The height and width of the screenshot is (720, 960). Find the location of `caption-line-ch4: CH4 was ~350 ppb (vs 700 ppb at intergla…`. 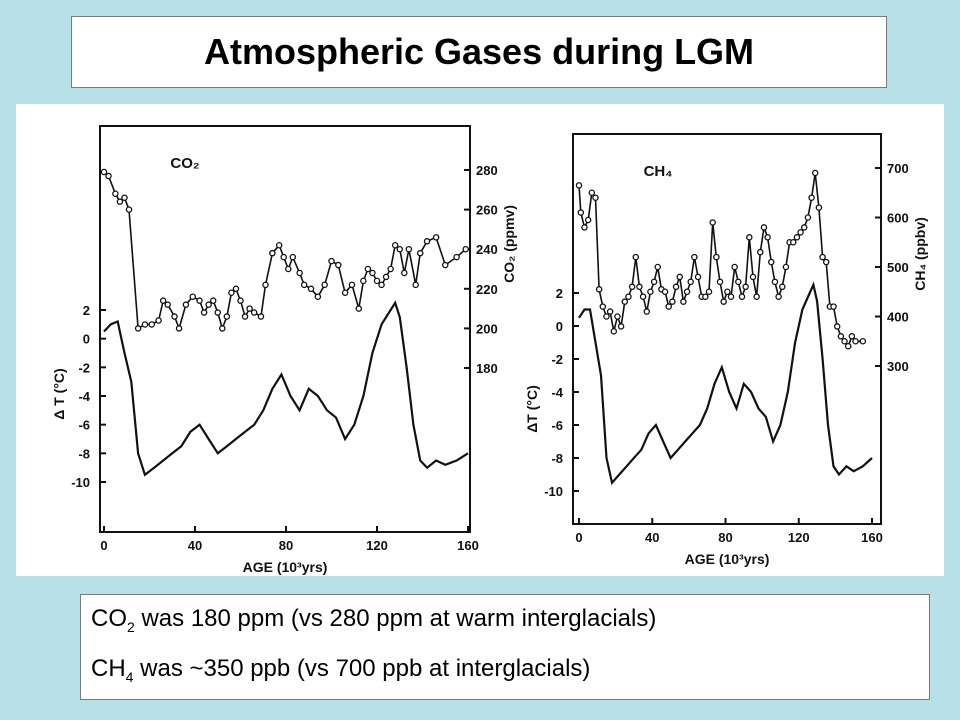

caption-line-ch4: CH4 was ~350 ppb (vs 700 ppb at intergla… is located at coordinates (510, 673).